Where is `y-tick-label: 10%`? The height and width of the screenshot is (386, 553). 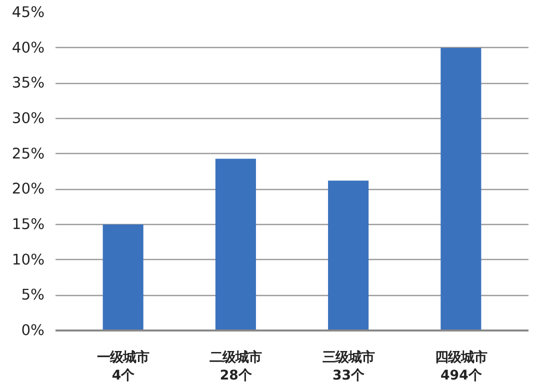 y-tick-label: 10% is located at coordinates (28, 259).